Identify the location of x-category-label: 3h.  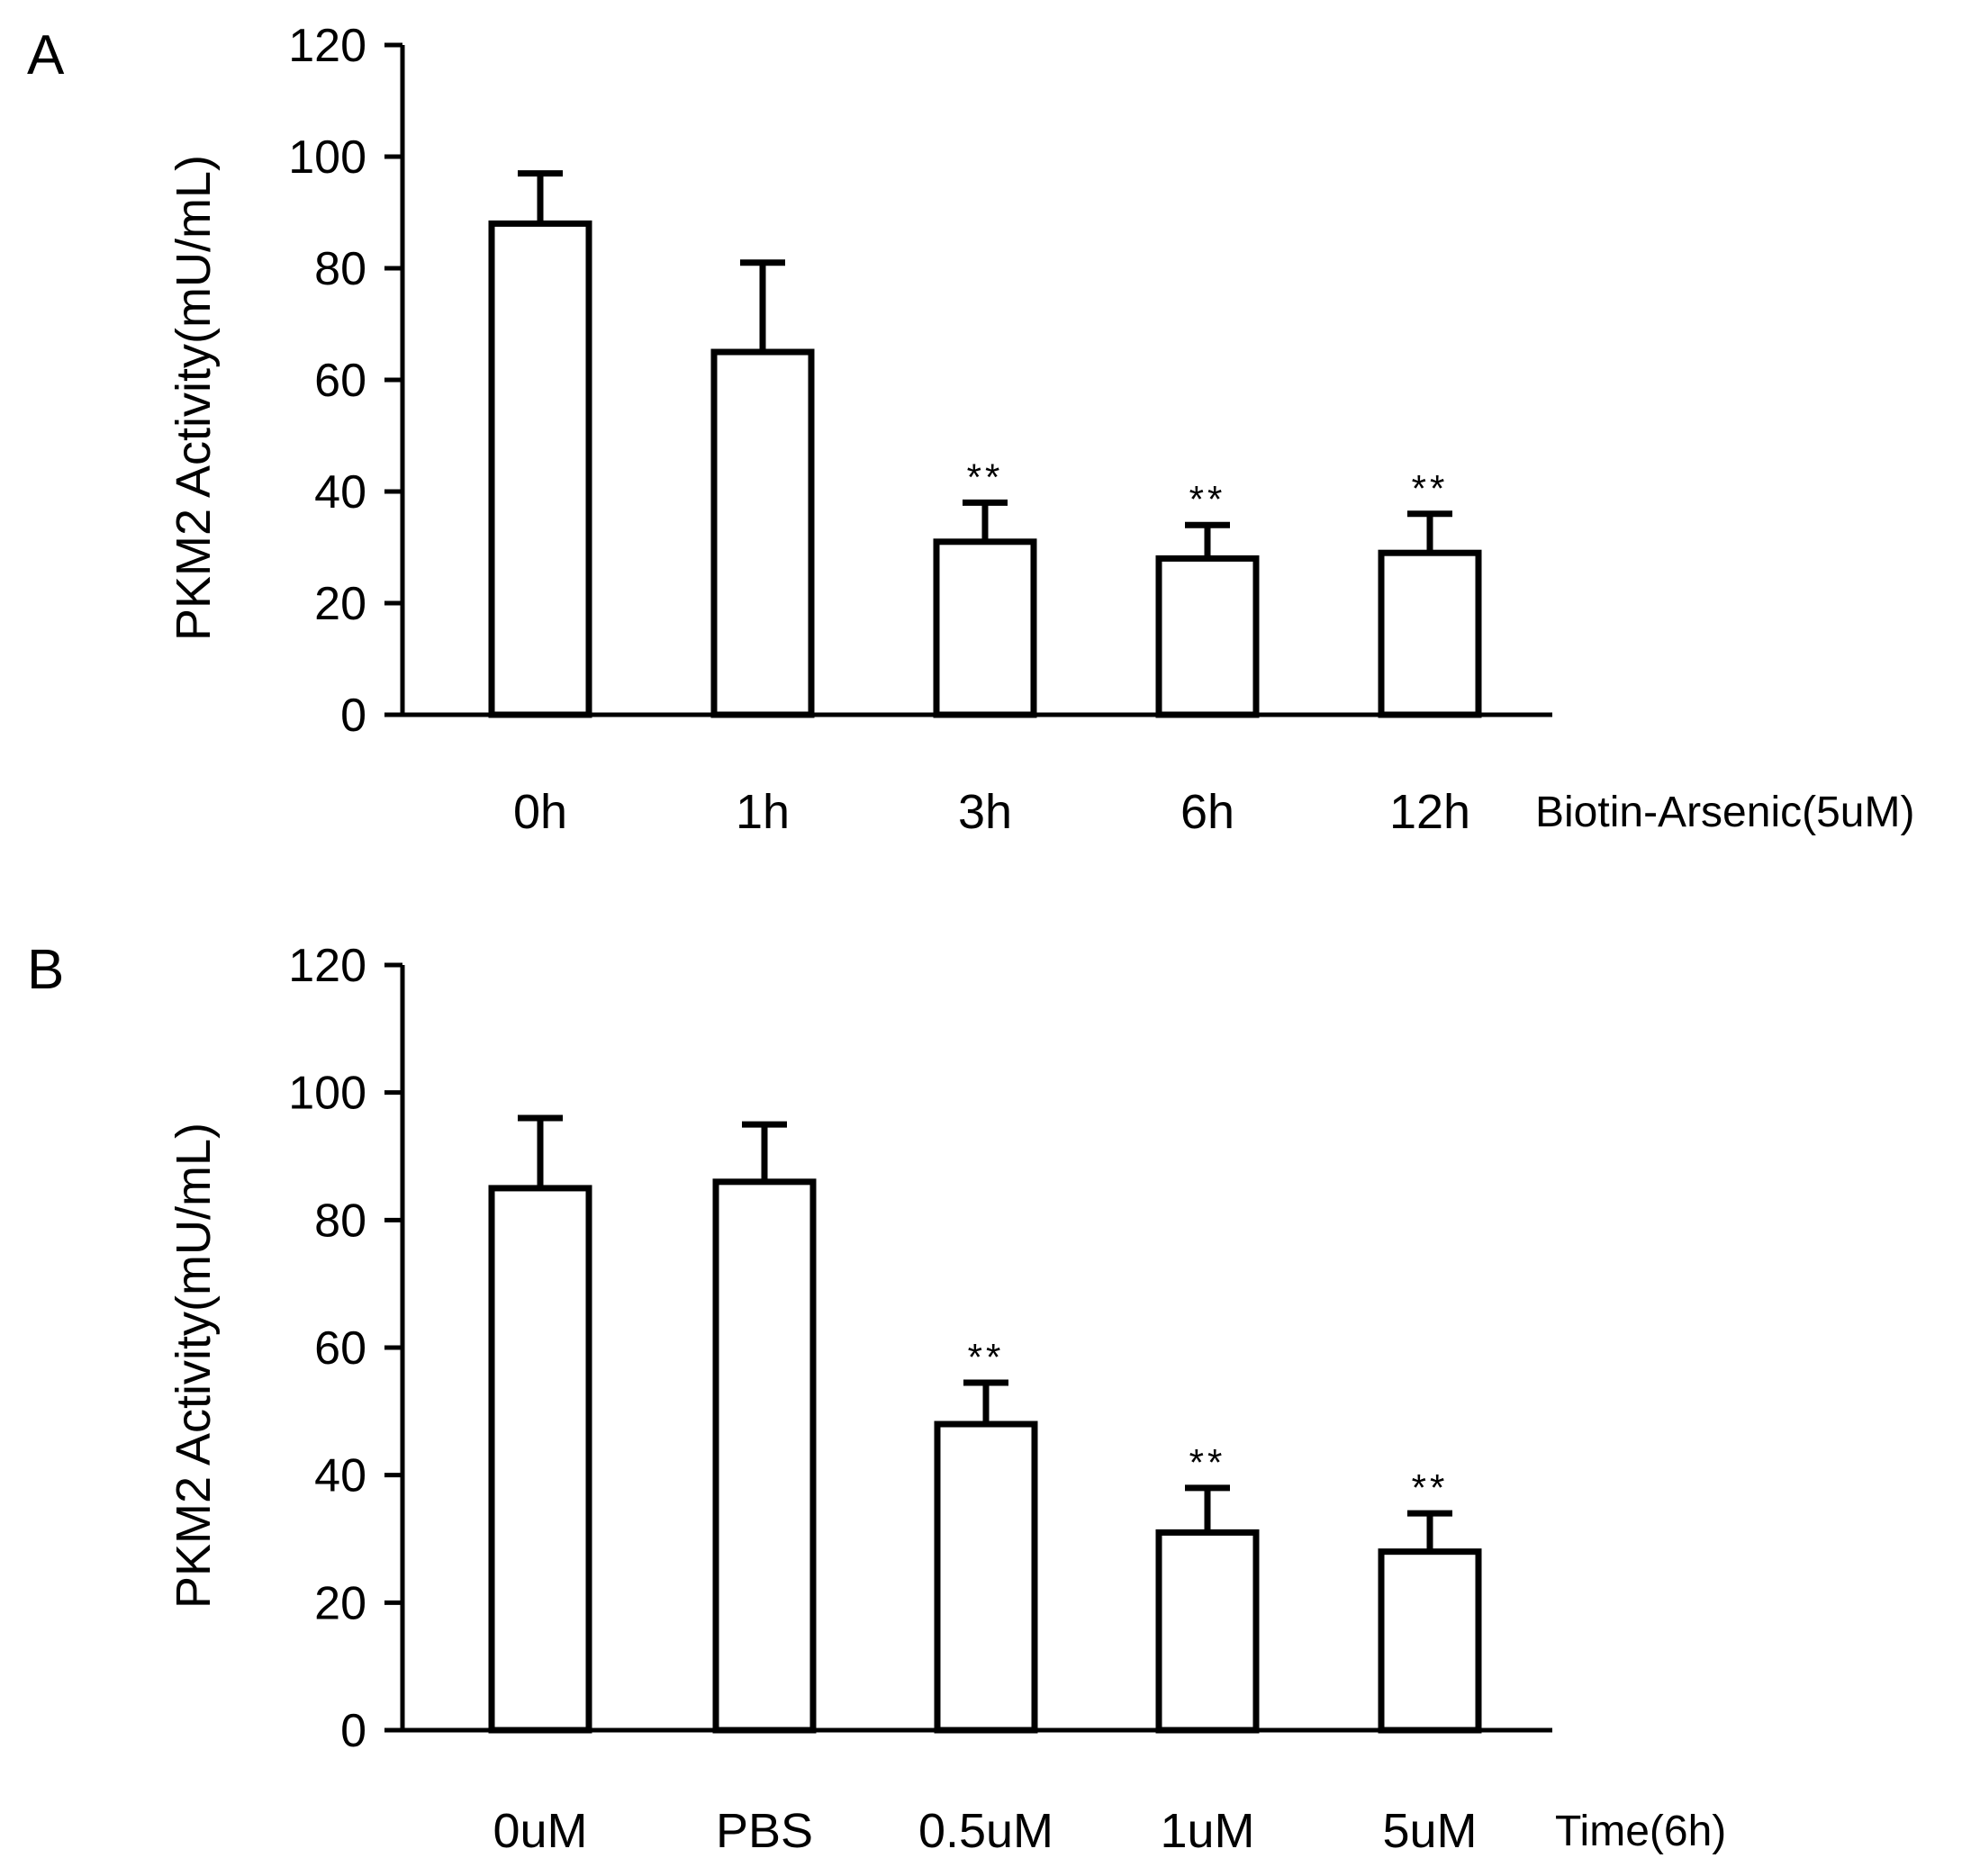
(985, 812).